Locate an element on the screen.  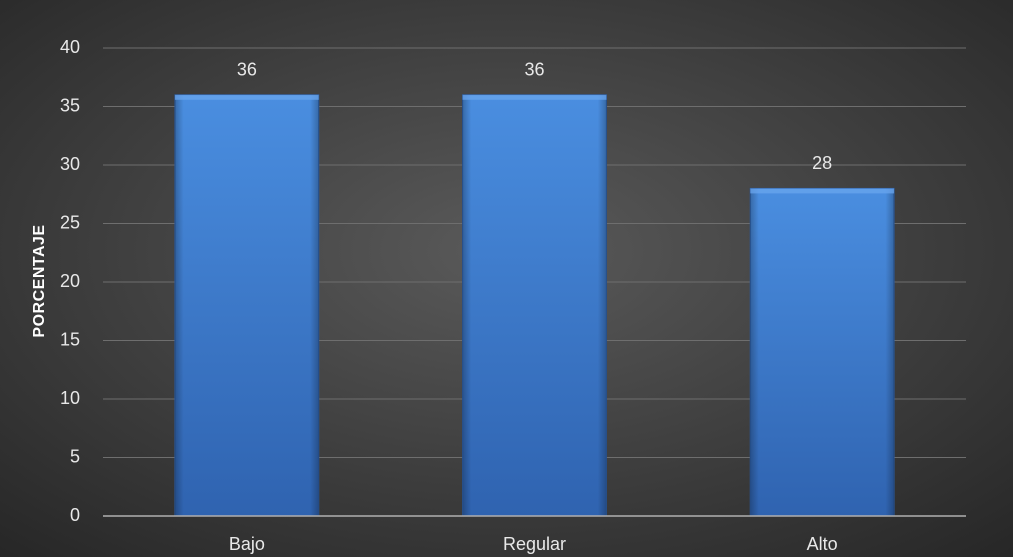
y-tick-label: 0 is located at coordinates (75, 515).